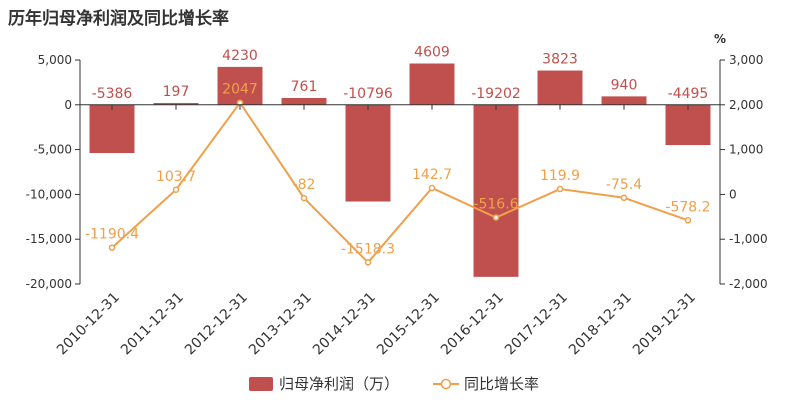  What do you see at coordinates (496, 94) in the screenshot?
I see `bar-value-label: -19202` at bounding box center [496, 94].